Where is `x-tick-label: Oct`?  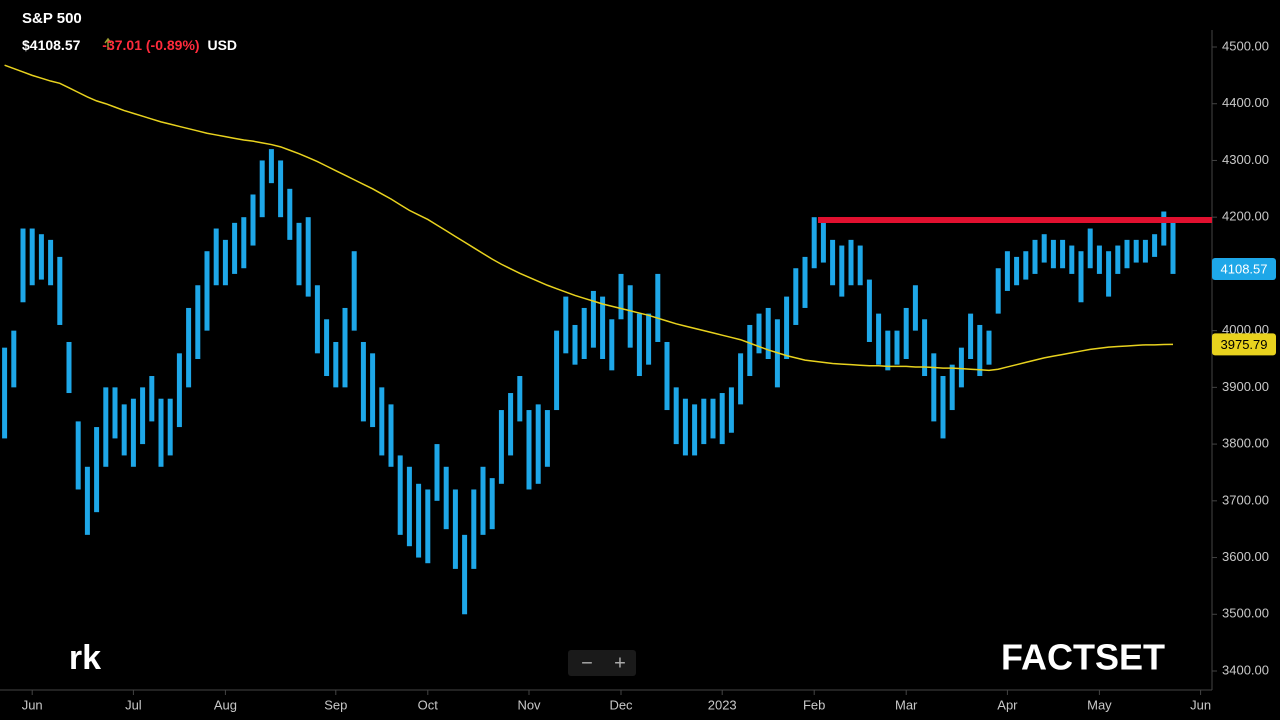 x-tick-label: Oct is located at coordinates (428, 704).